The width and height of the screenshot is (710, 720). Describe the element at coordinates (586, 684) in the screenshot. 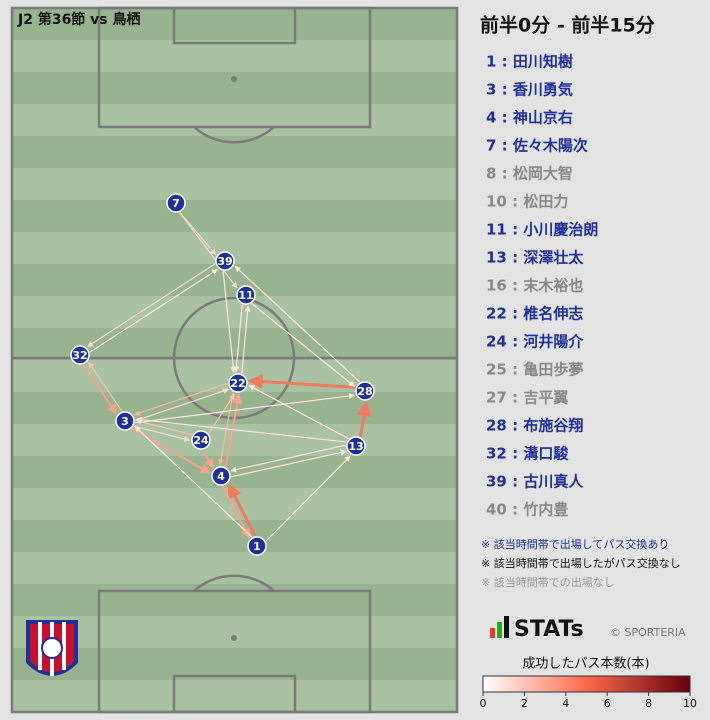

I see `colorbar` at that location.